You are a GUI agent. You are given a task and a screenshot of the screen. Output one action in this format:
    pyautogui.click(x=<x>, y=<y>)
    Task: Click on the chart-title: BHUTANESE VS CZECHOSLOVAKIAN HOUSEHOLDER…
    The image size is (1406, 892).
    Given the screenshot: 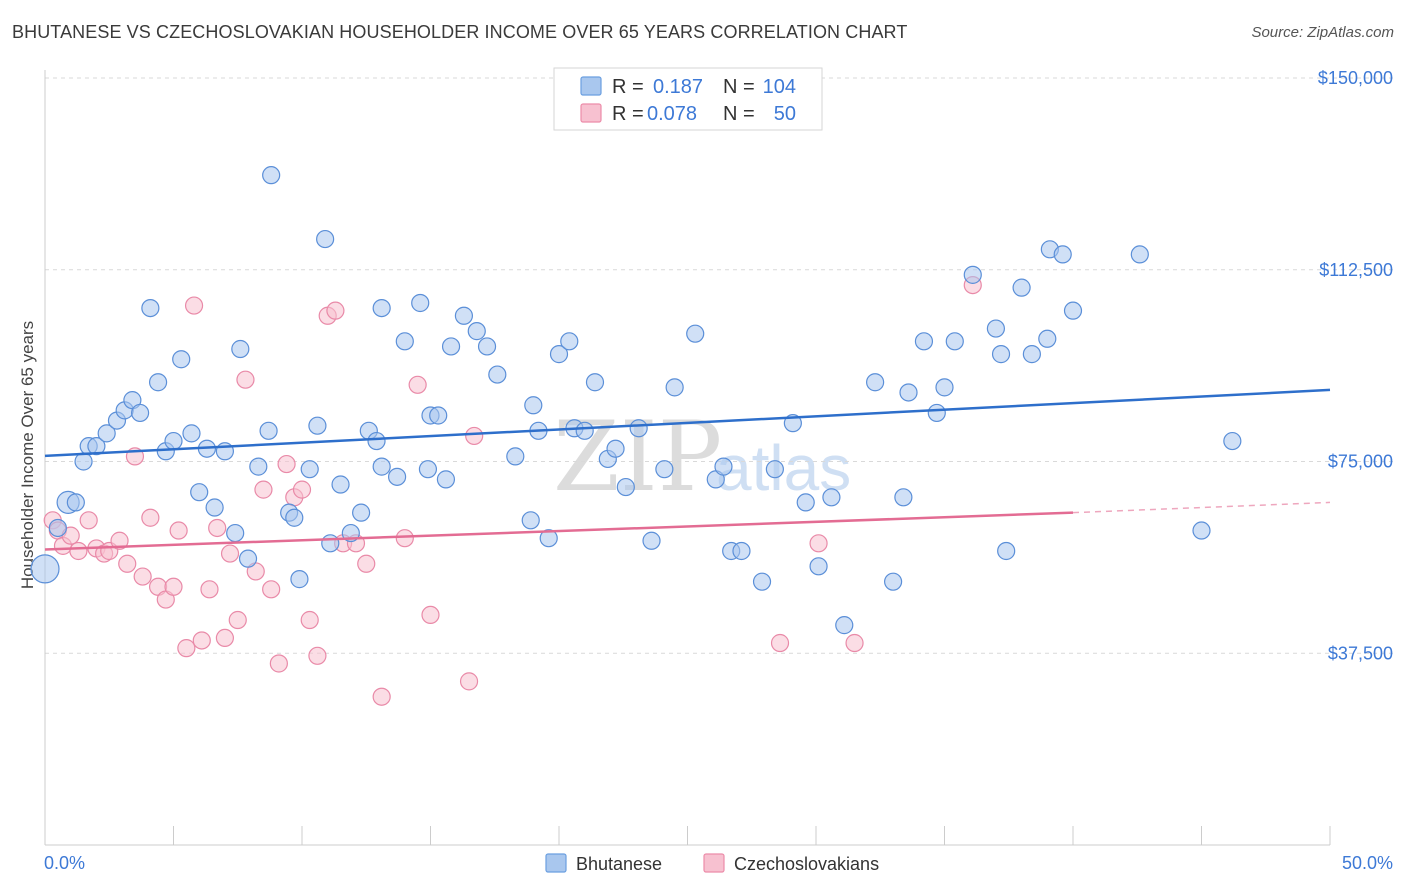 What is the action you would take?
    pyautogui.click(x=460, y=32)
    